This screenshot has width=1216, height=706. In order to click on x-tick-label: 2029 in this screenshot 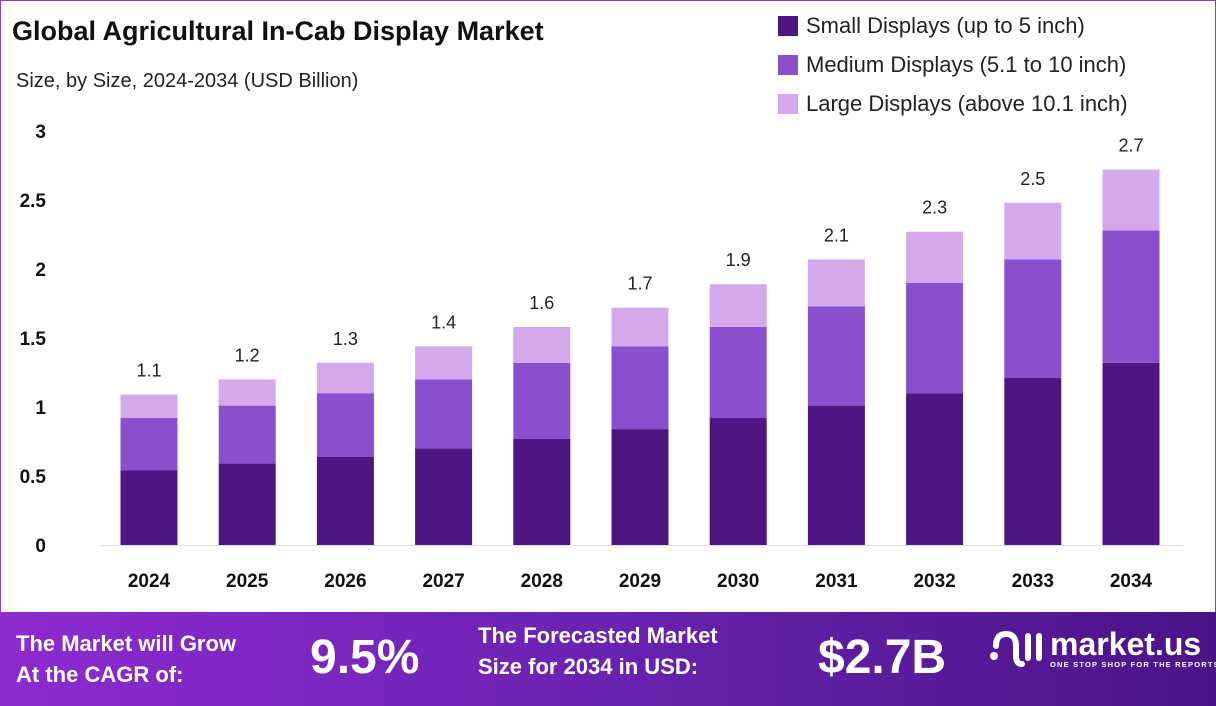, I will do `click(640, 581)`.